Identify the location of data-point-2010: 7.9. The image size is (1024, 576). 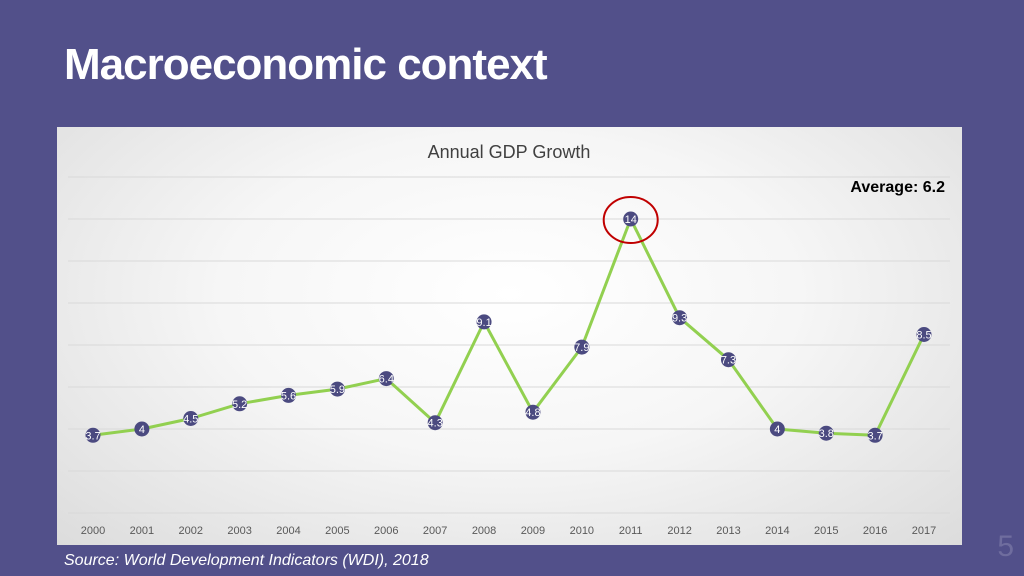
(582, 347).